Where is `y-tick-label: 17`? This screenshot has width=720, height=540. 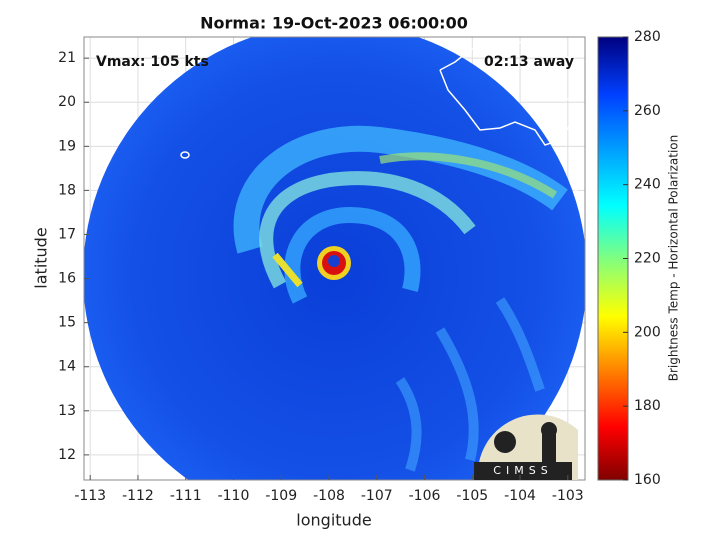
y-tick-label: 17 is located at coordinates (67, 234).